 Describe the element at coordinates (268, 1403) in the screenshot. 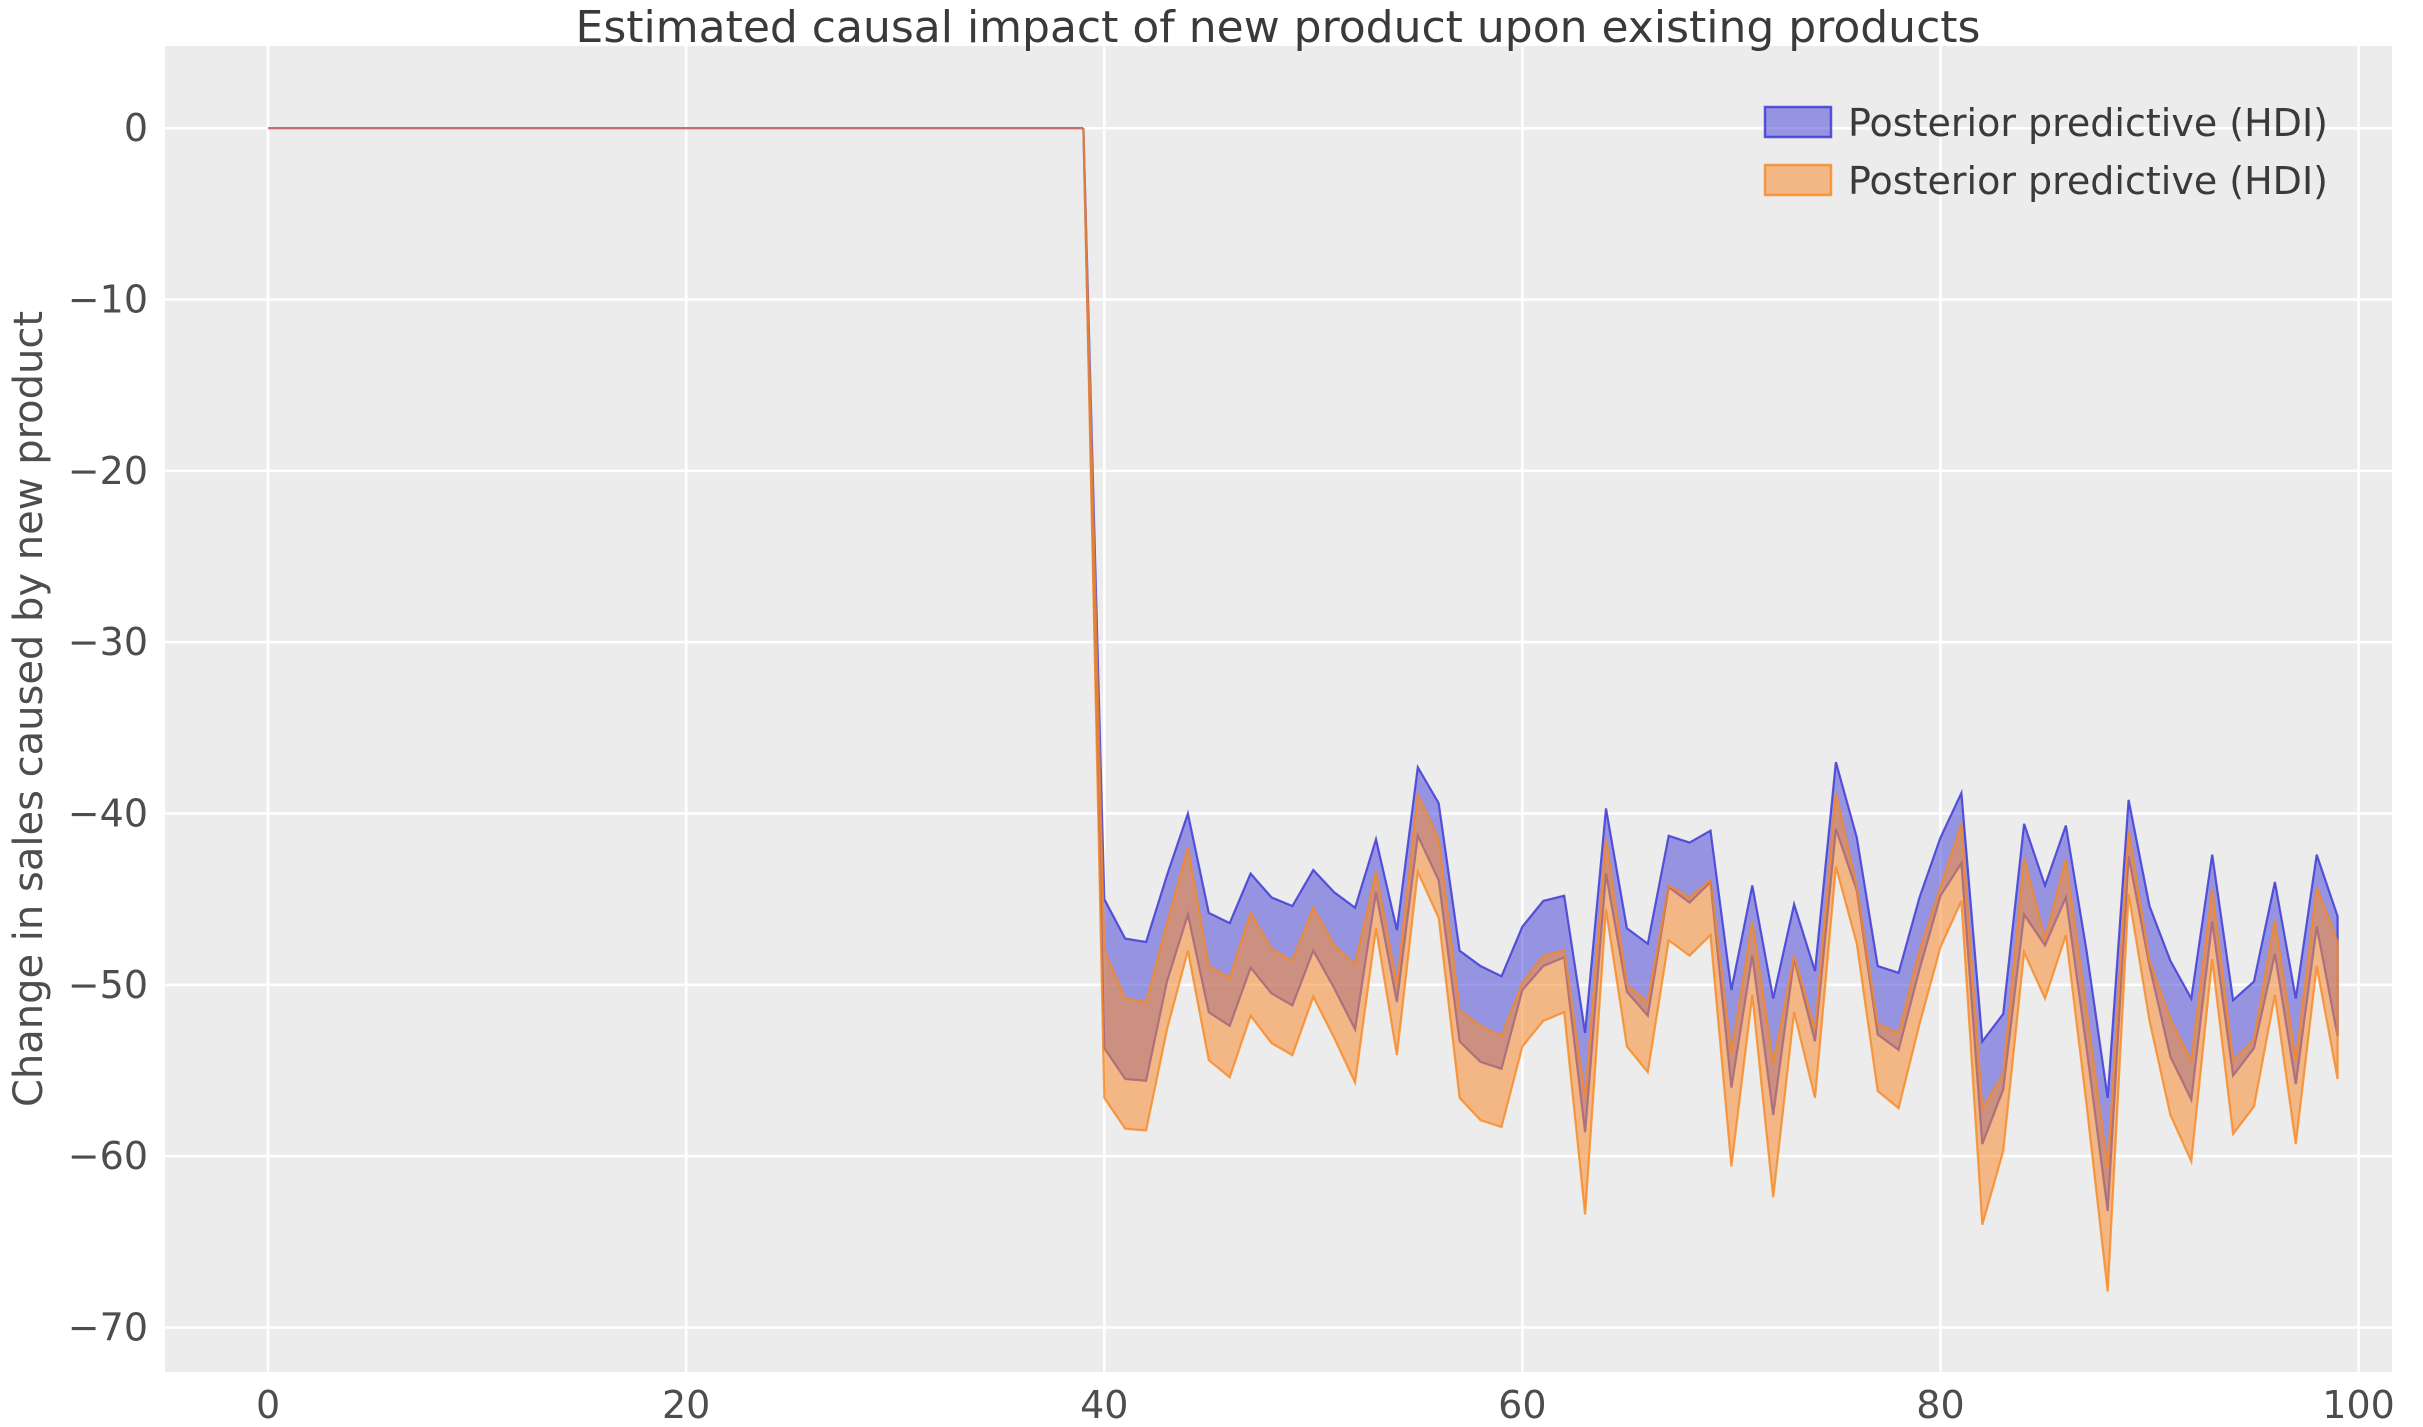

I see `x-tick-label: 0` at that location.